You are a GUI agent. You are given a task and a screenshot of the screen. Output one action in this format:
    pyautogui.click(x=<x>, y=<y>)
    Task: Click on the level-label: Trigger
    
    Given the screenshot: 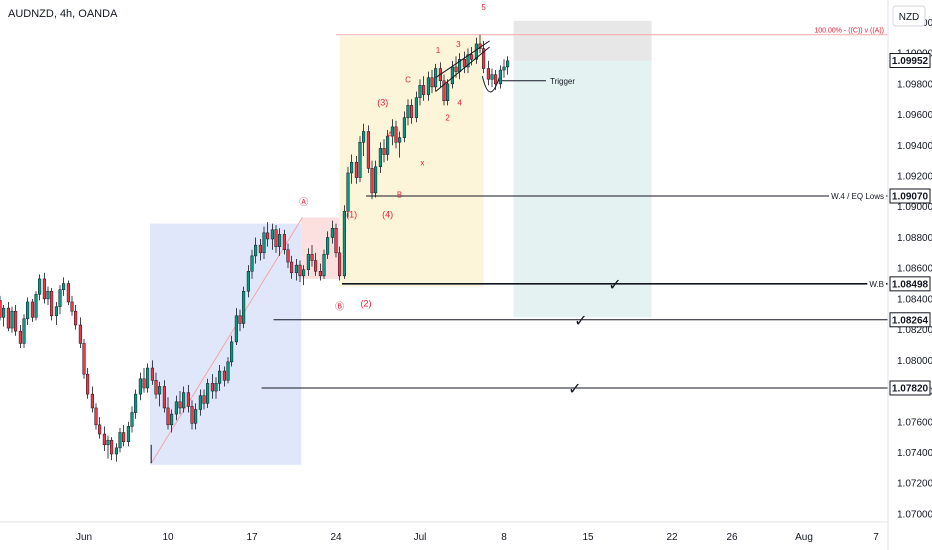 What is the action you would take?
    pyautogui.click(x=562, y=81)
    